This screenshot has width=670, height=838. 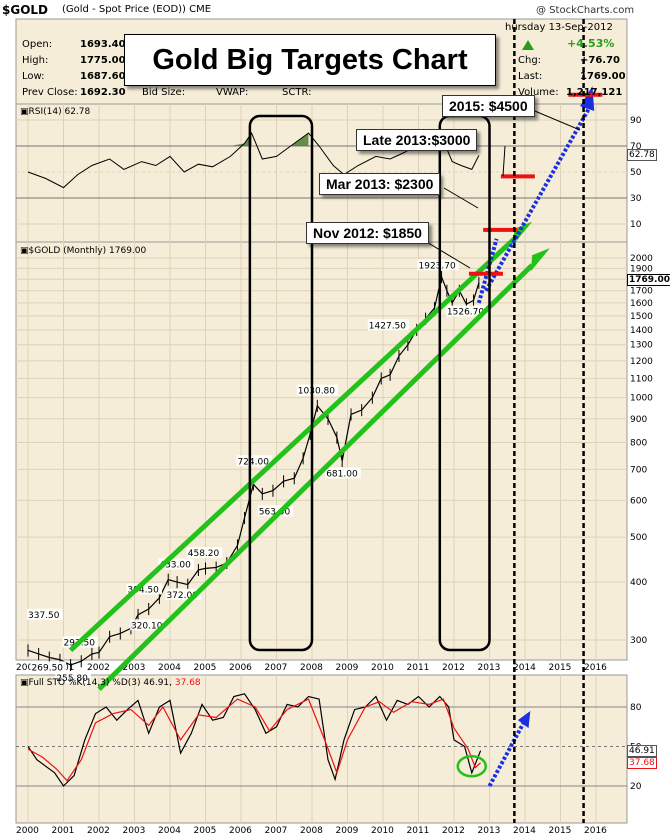 I want to click on price-annotation: 255.80, so click(x=72, y=679).